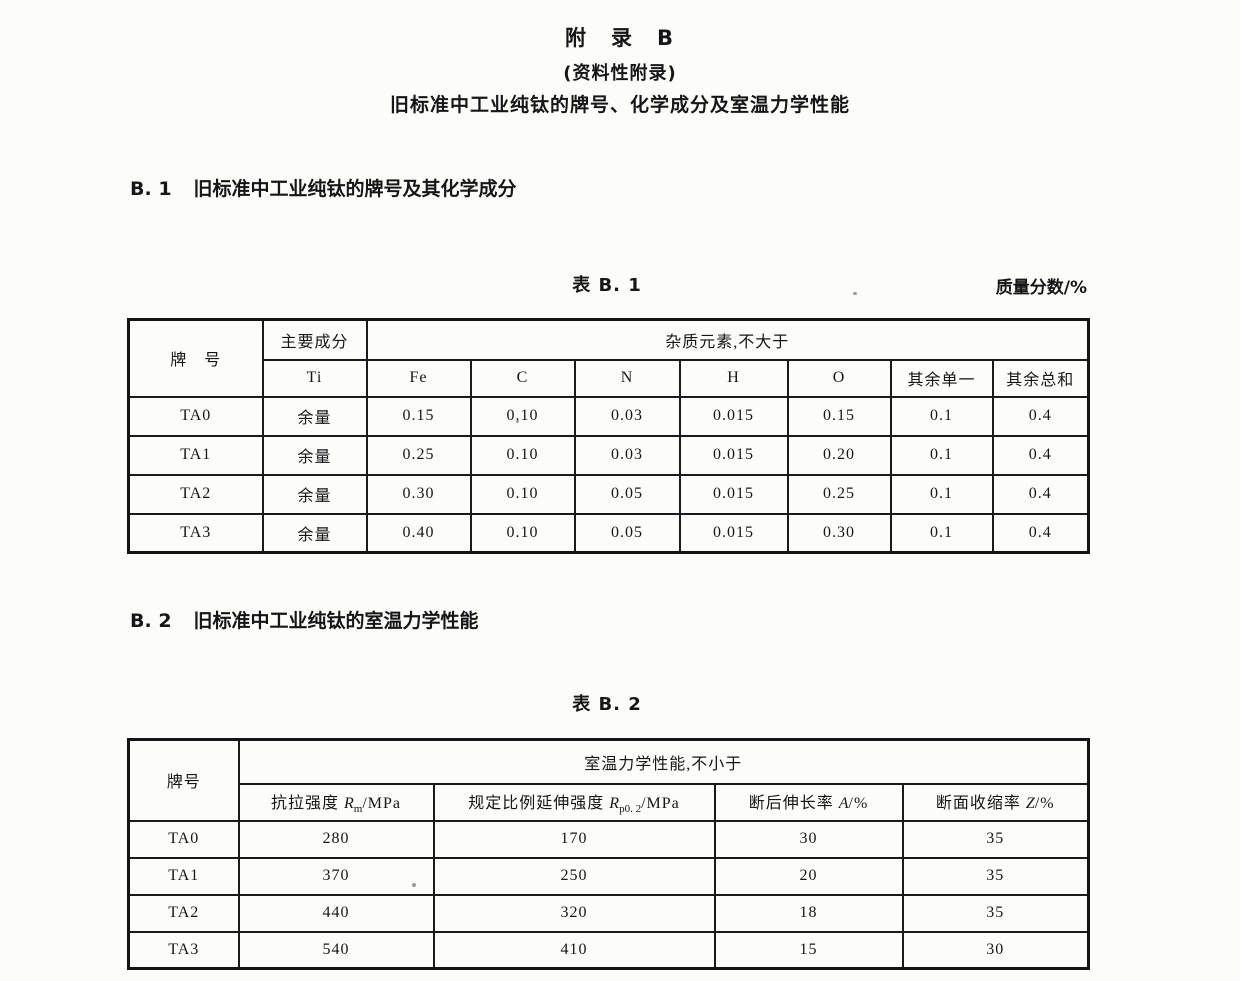  Describe the element at coordinates (574, 913) in the screenshot. I see `b2-value: 320` at that location.